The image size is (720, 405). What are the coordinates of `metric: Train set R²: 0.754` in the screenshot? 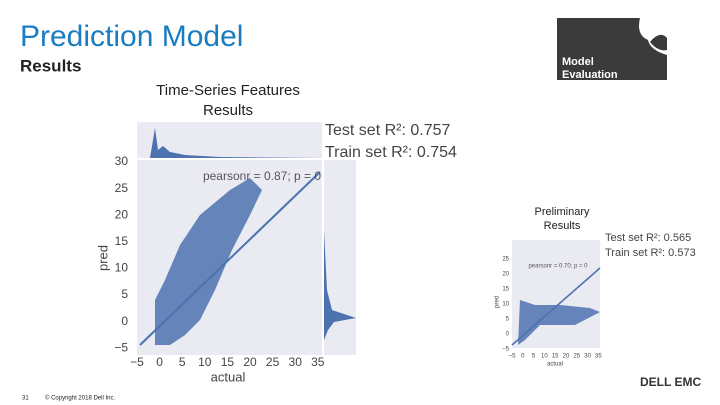 It's located at (391, 152).